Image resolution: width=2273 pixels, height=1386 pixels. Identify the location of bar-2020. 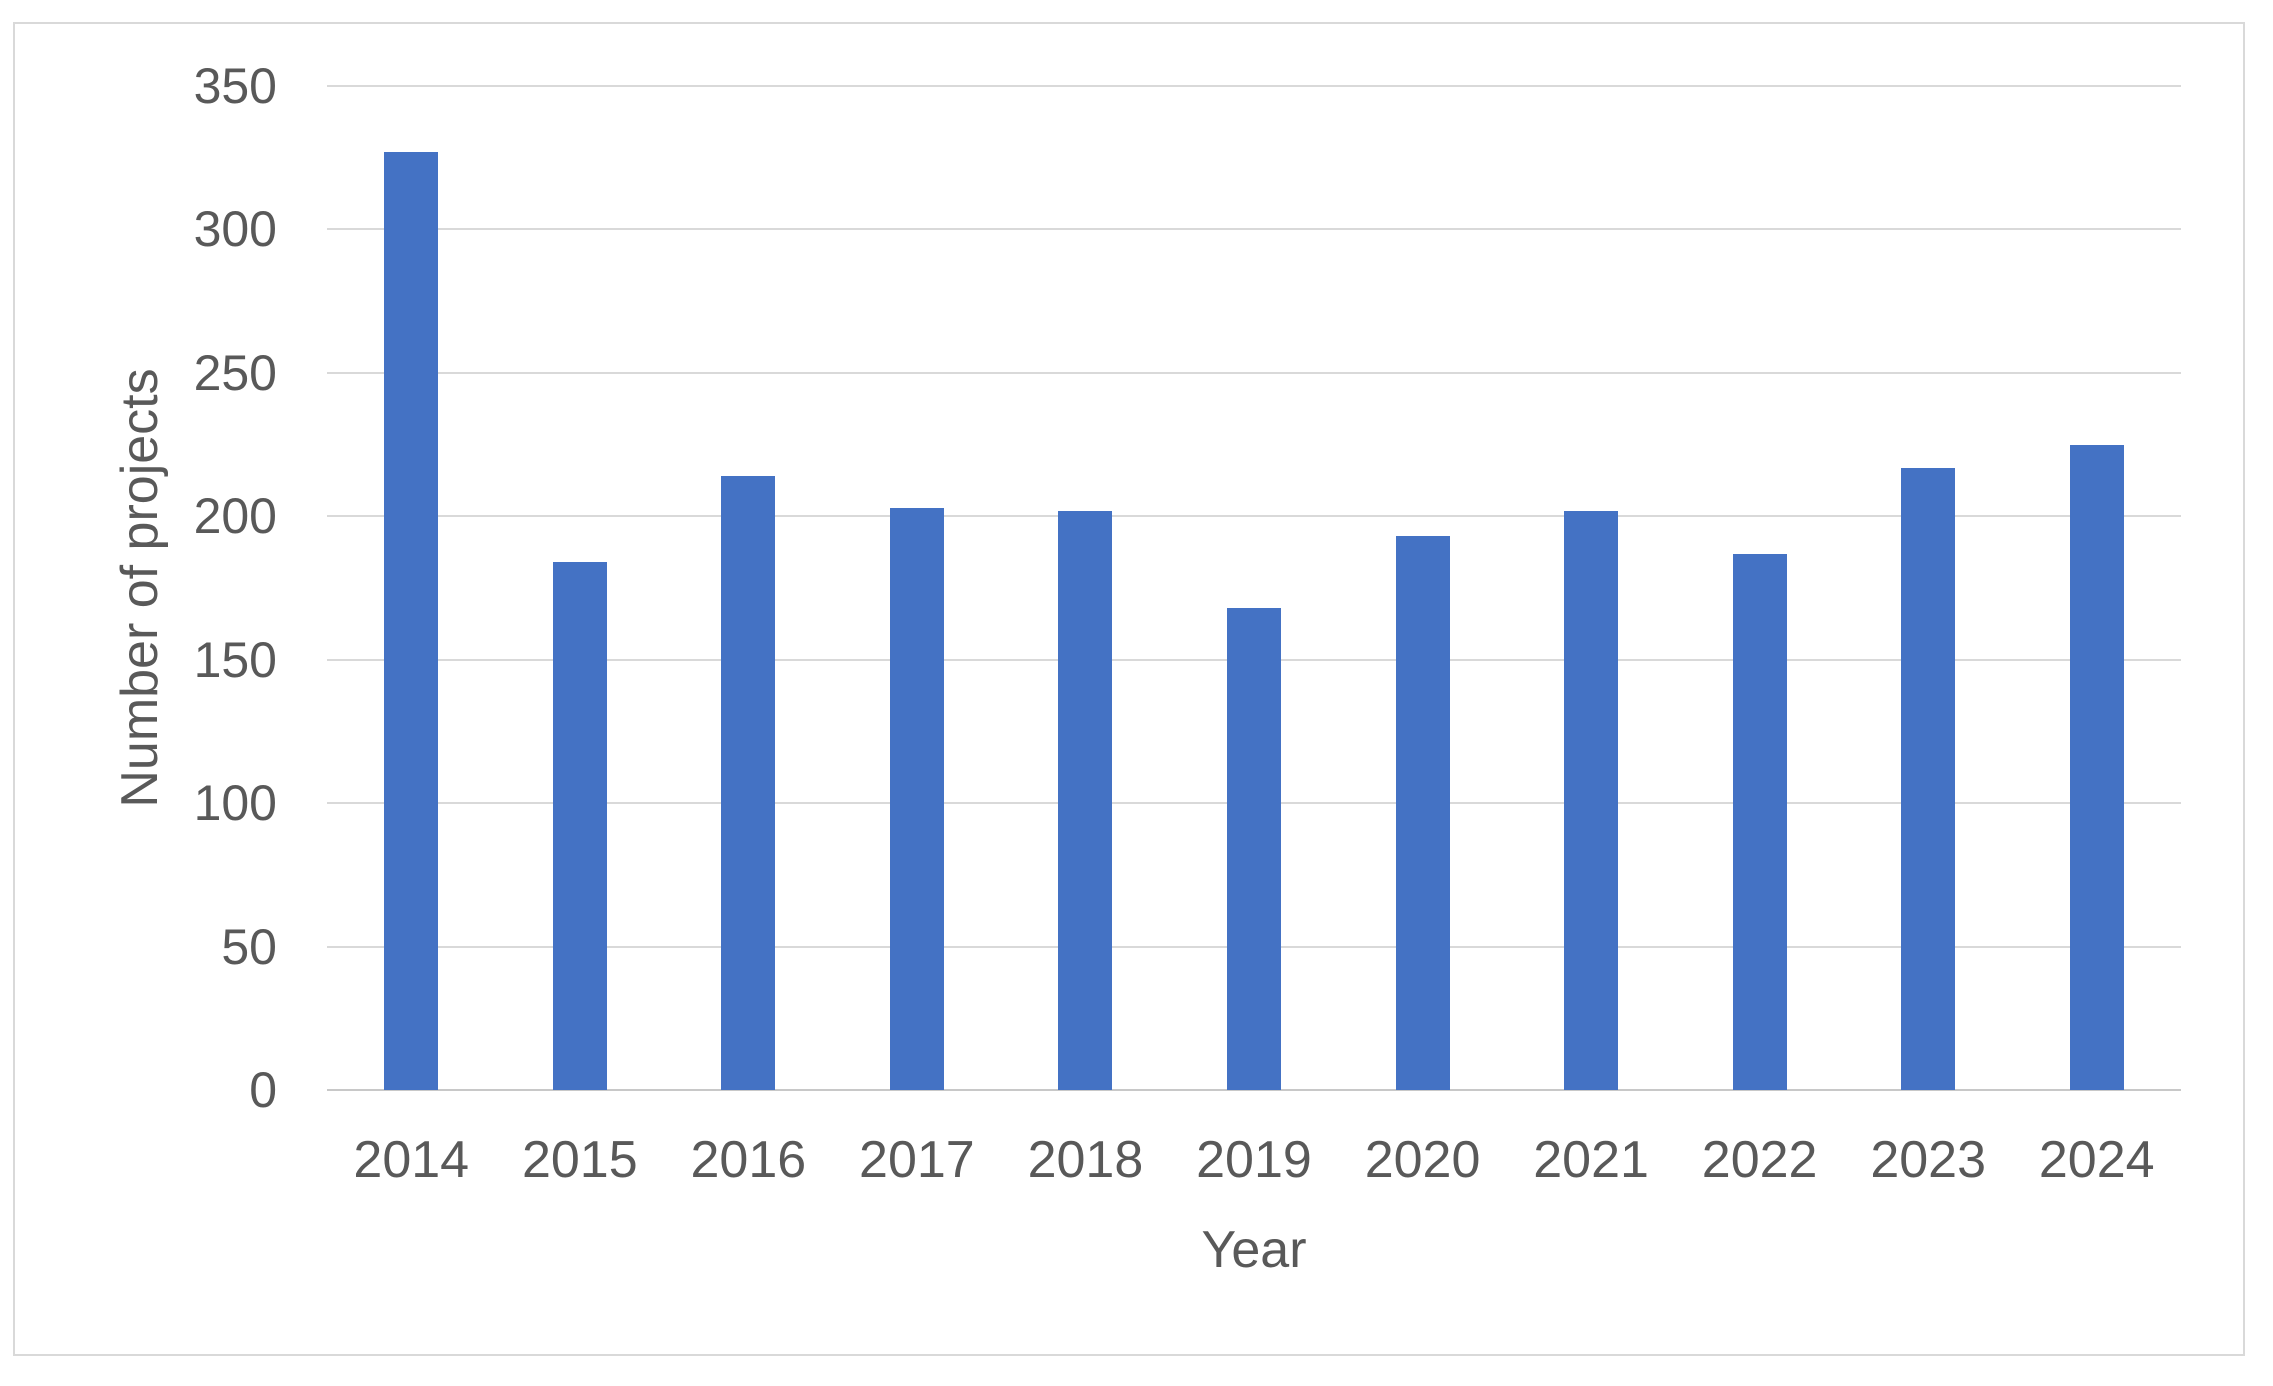
(1422, 813).